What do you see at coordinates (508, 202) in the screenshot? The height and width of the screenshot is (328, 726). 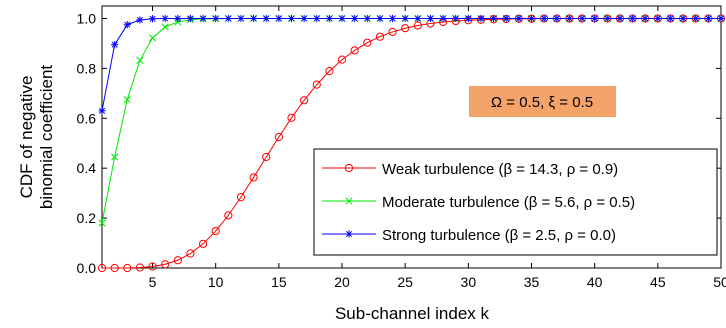 I see `legend-label-moderate: Moderate turbulence (β = 5.6, ρ = 0.5)` at bounding box center [508, 202].